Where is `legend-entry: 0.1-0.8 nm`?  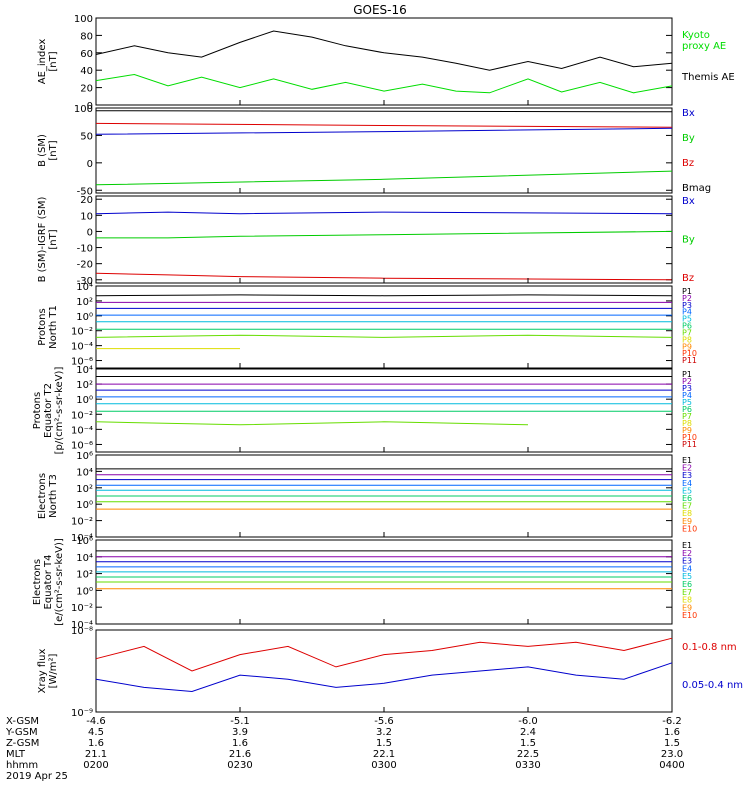
legend-entry: 0.1-0.8 nm is located at coordinates (709, 647).